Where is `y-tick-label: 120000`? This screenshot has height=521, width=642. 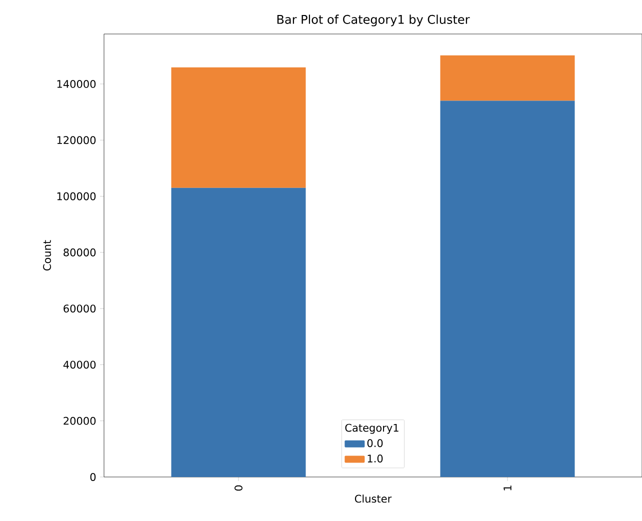
y-tick-label: 120000 is located at coordinates (76, 140).